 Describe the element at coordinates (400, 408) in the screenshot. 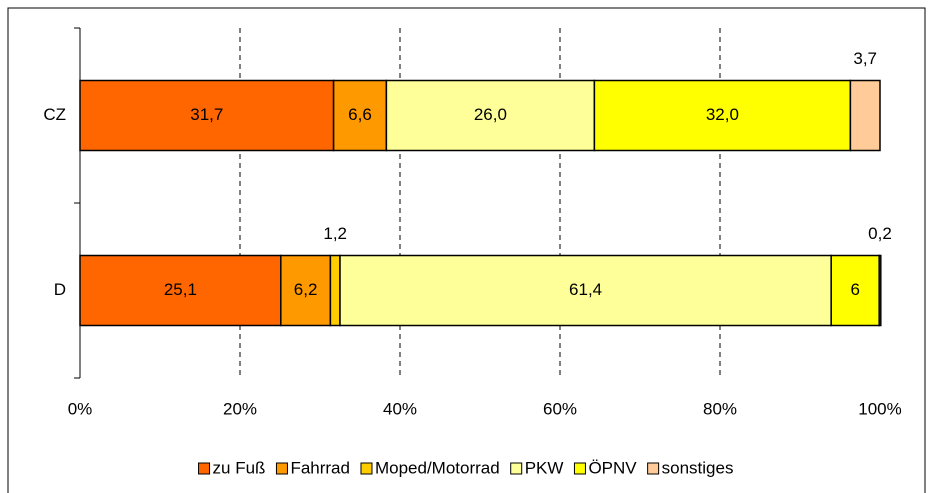

I see `x-tick-label: 40%` at that location.